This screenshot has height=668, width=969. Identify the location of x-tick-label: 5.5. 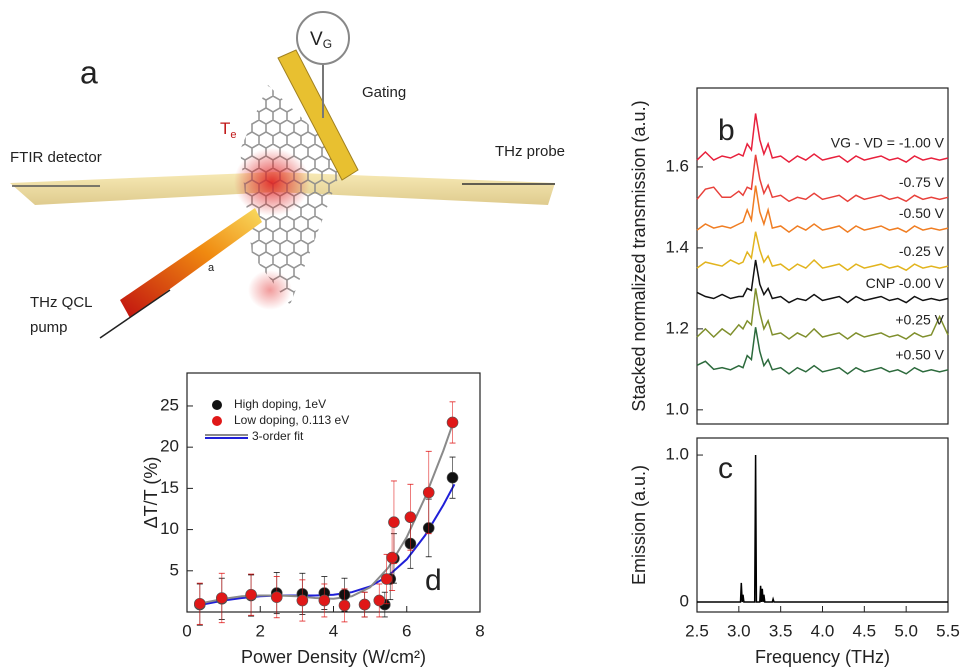
(948, 630).